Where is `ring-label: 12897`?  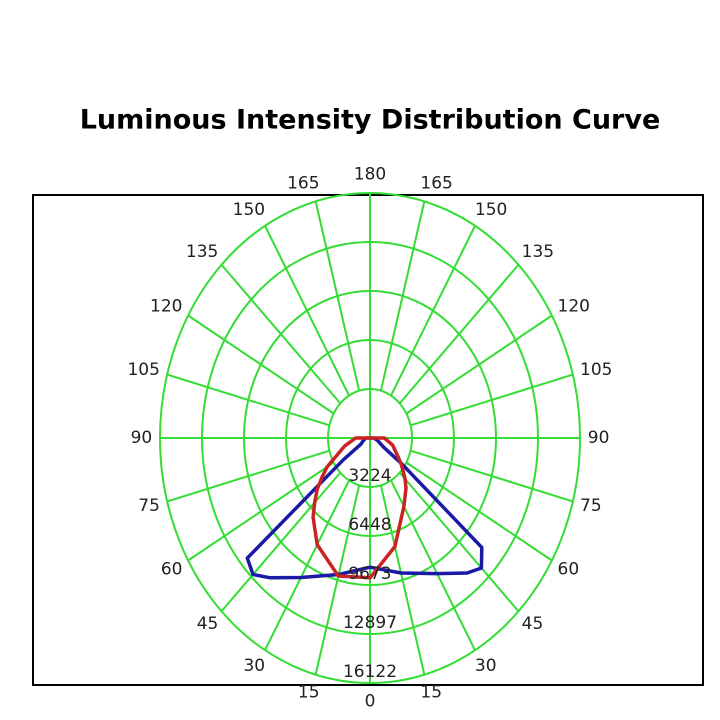
ring-label: 12897 is located at coordinates (370, 623).